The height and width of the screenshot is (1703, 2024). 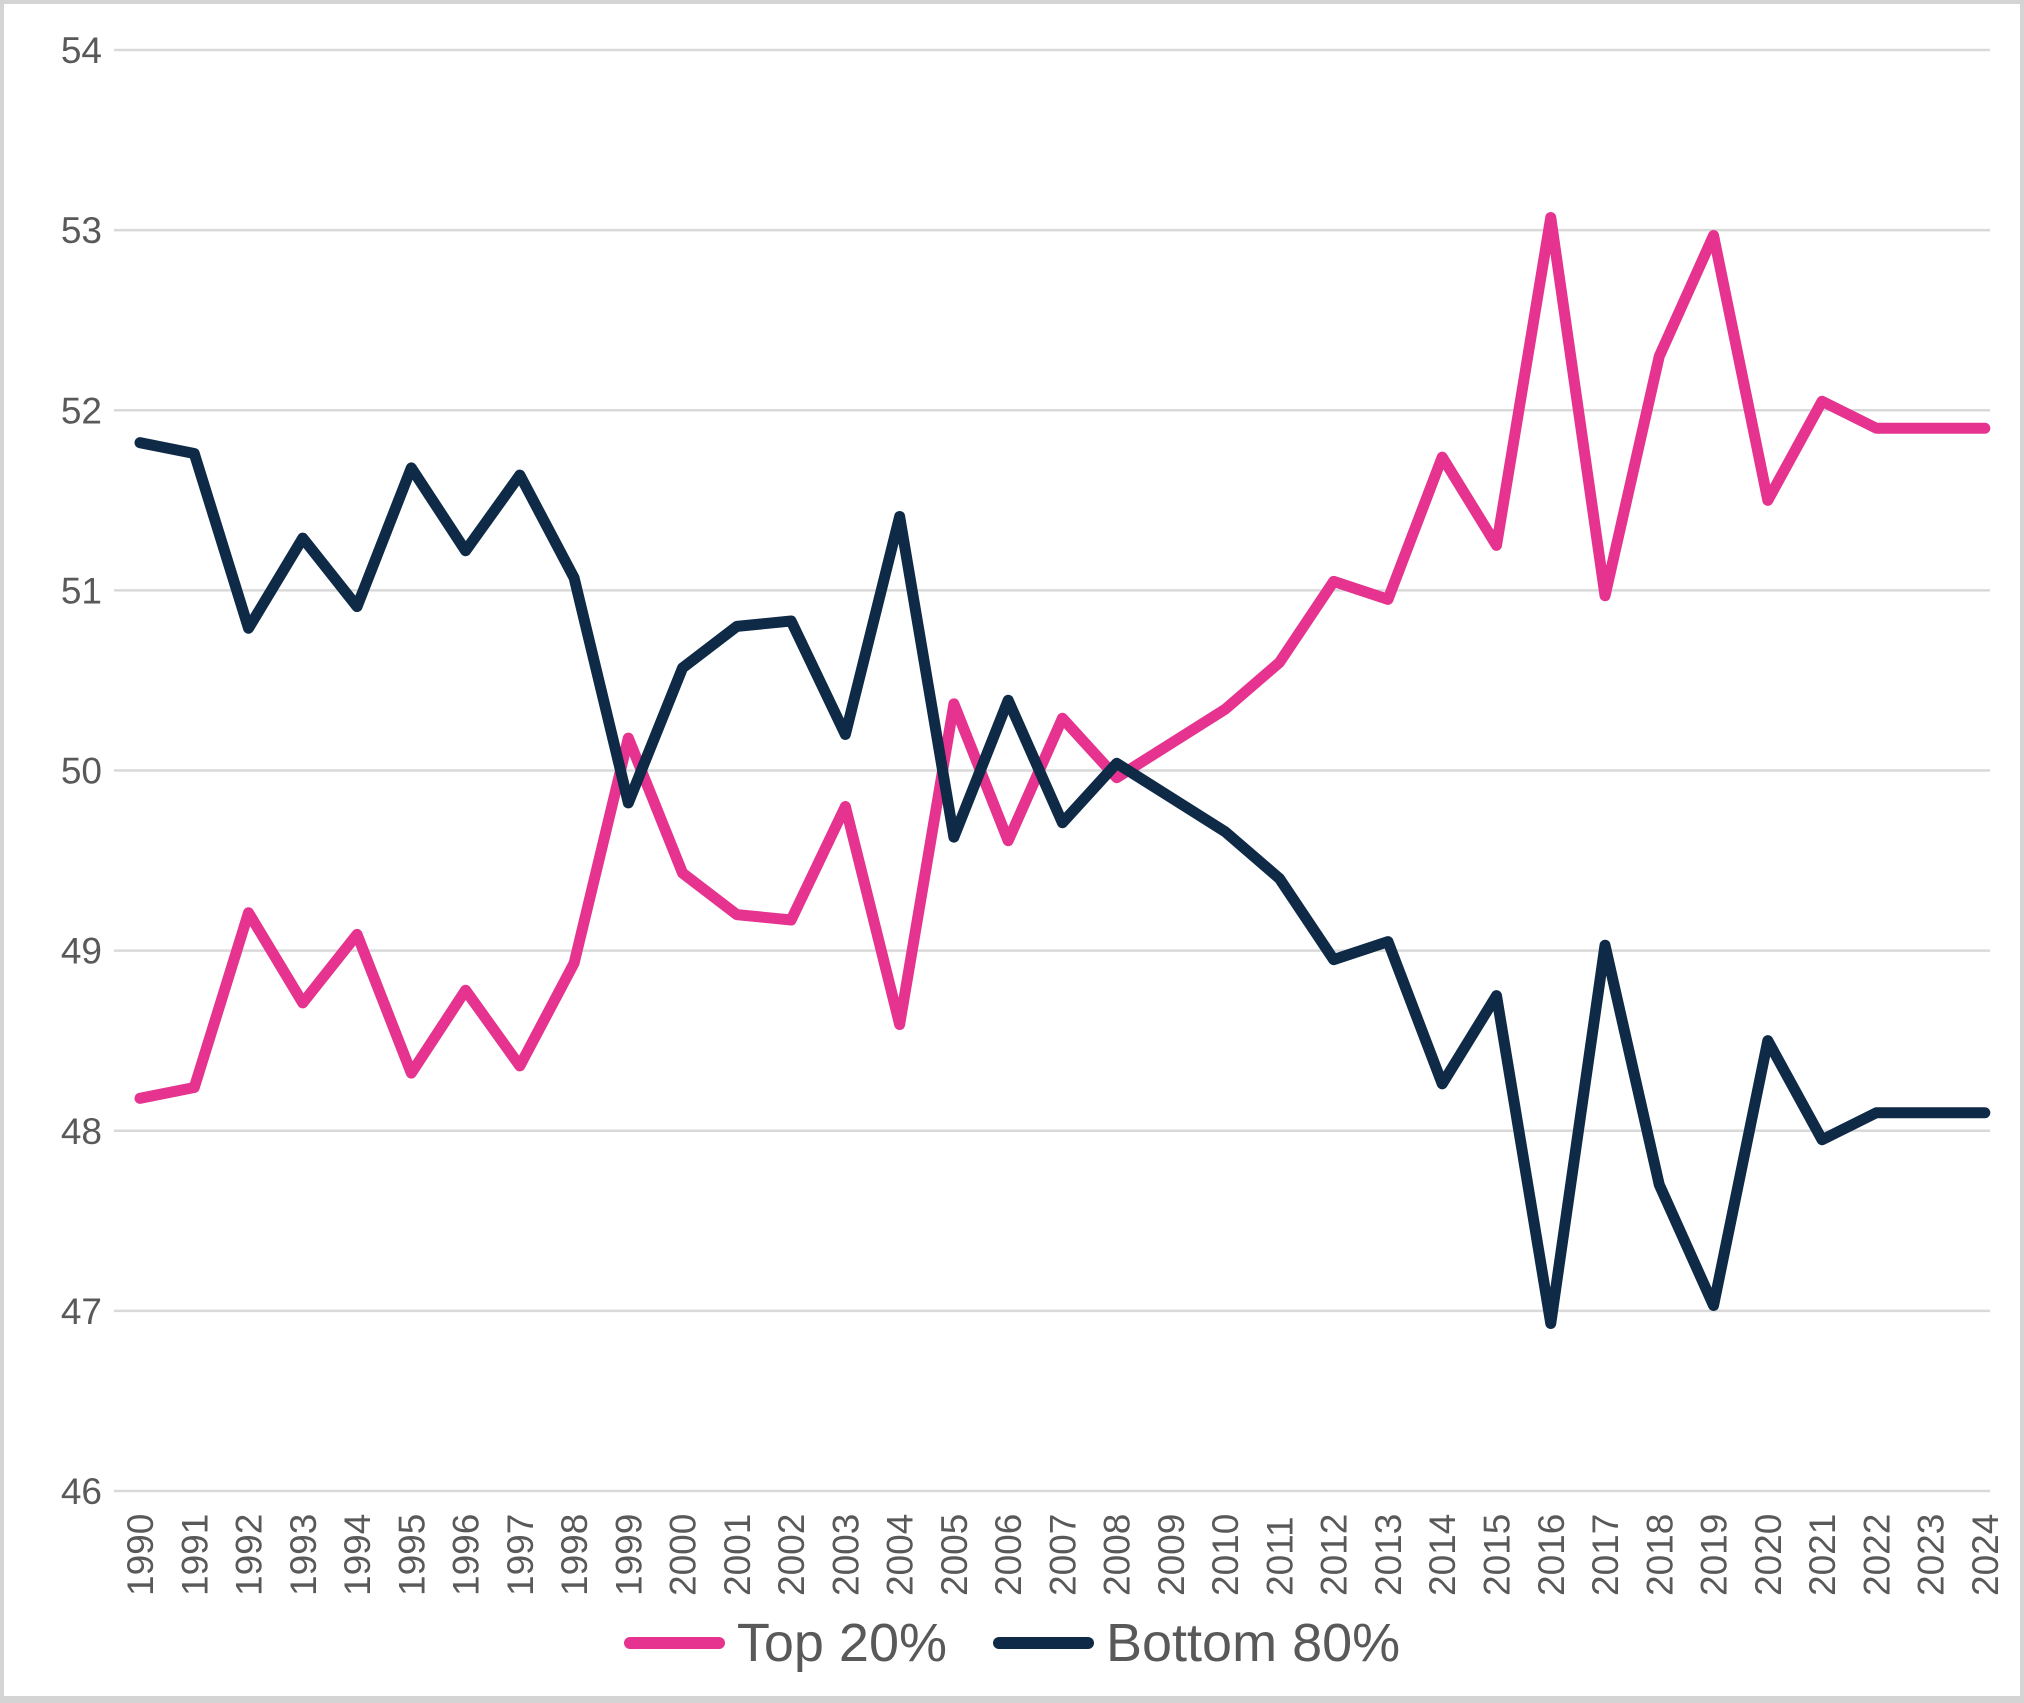 What do you see at coordinates (1334, 1555) in the screenshot?
I see `x-tick-label: 2012` at bounding box center [1334, 1555].